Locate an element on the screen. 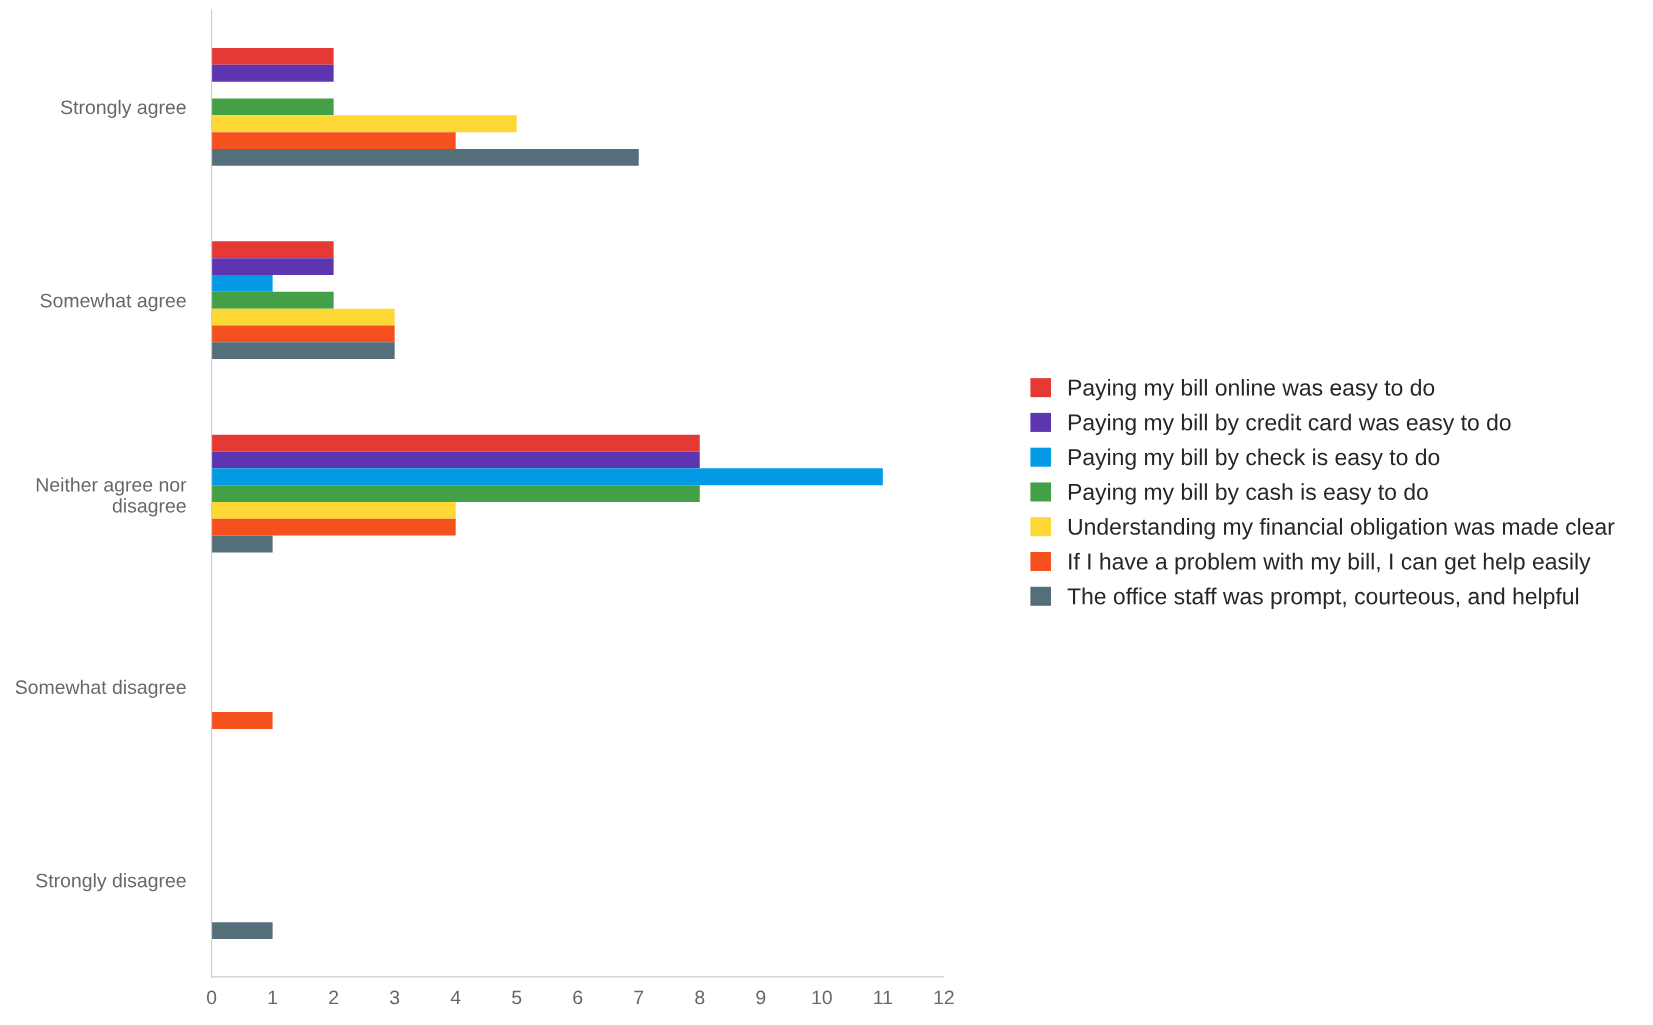  x-tick-label: 9 is located at coordinates (761, 997).